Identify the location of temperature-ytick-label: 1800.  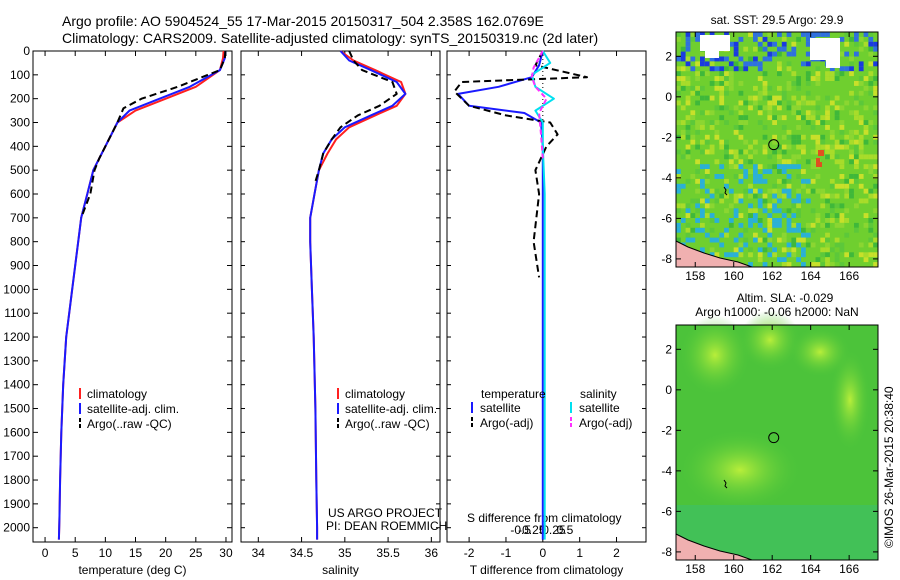
(16, 480).